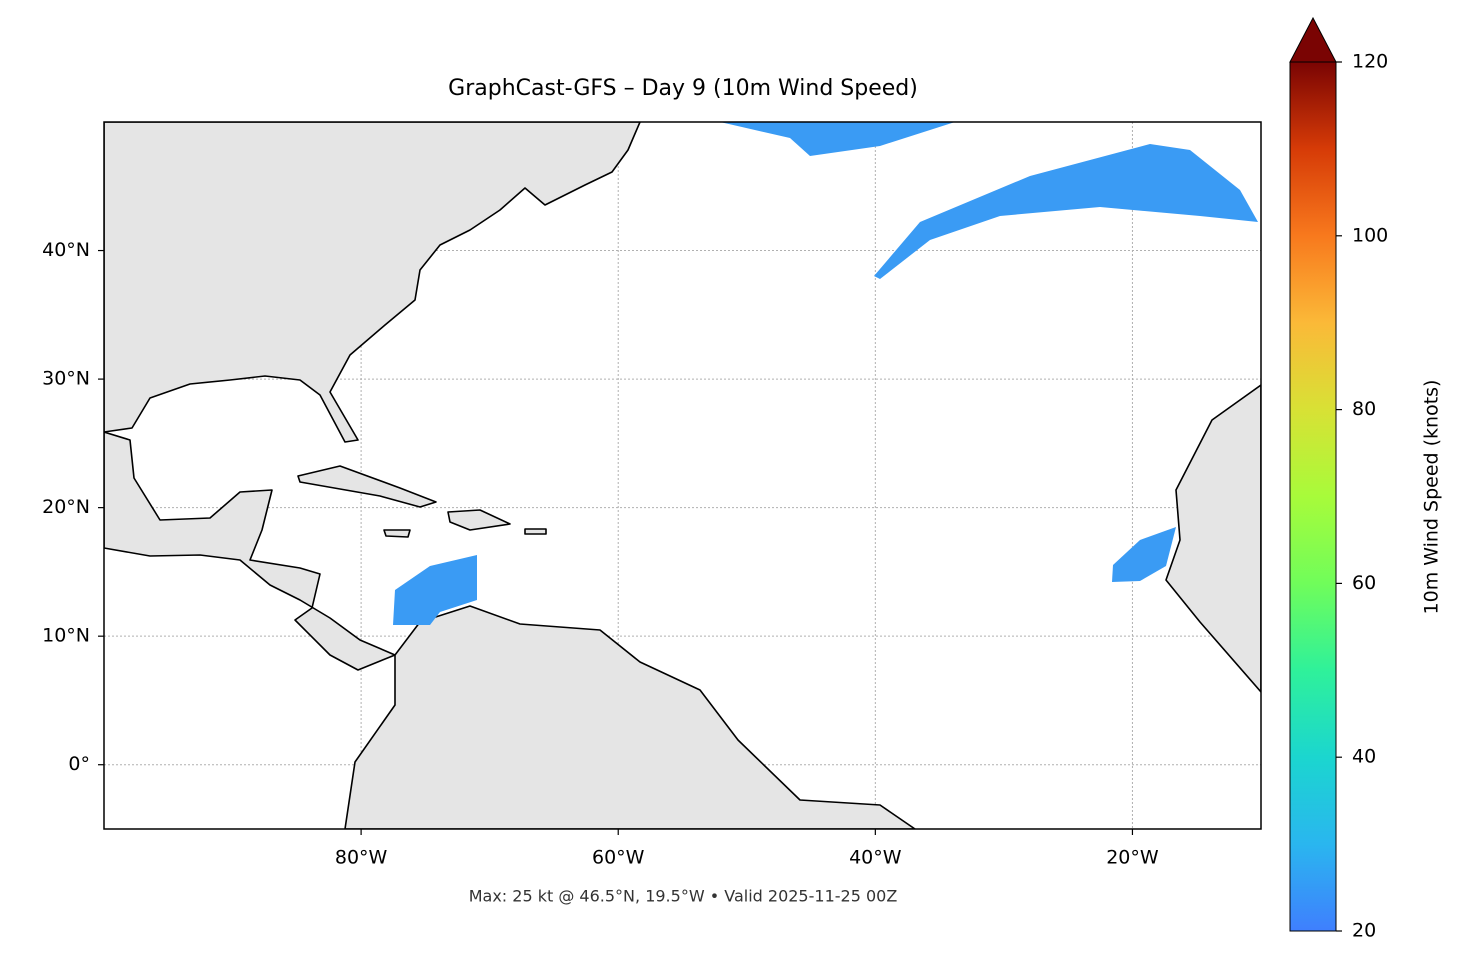 This screenshot has width=1466, height=969. What do you see at coordinates (250, 551) in the screenshot?
I see `mexico-central-america` at bounding box center [250, 551].